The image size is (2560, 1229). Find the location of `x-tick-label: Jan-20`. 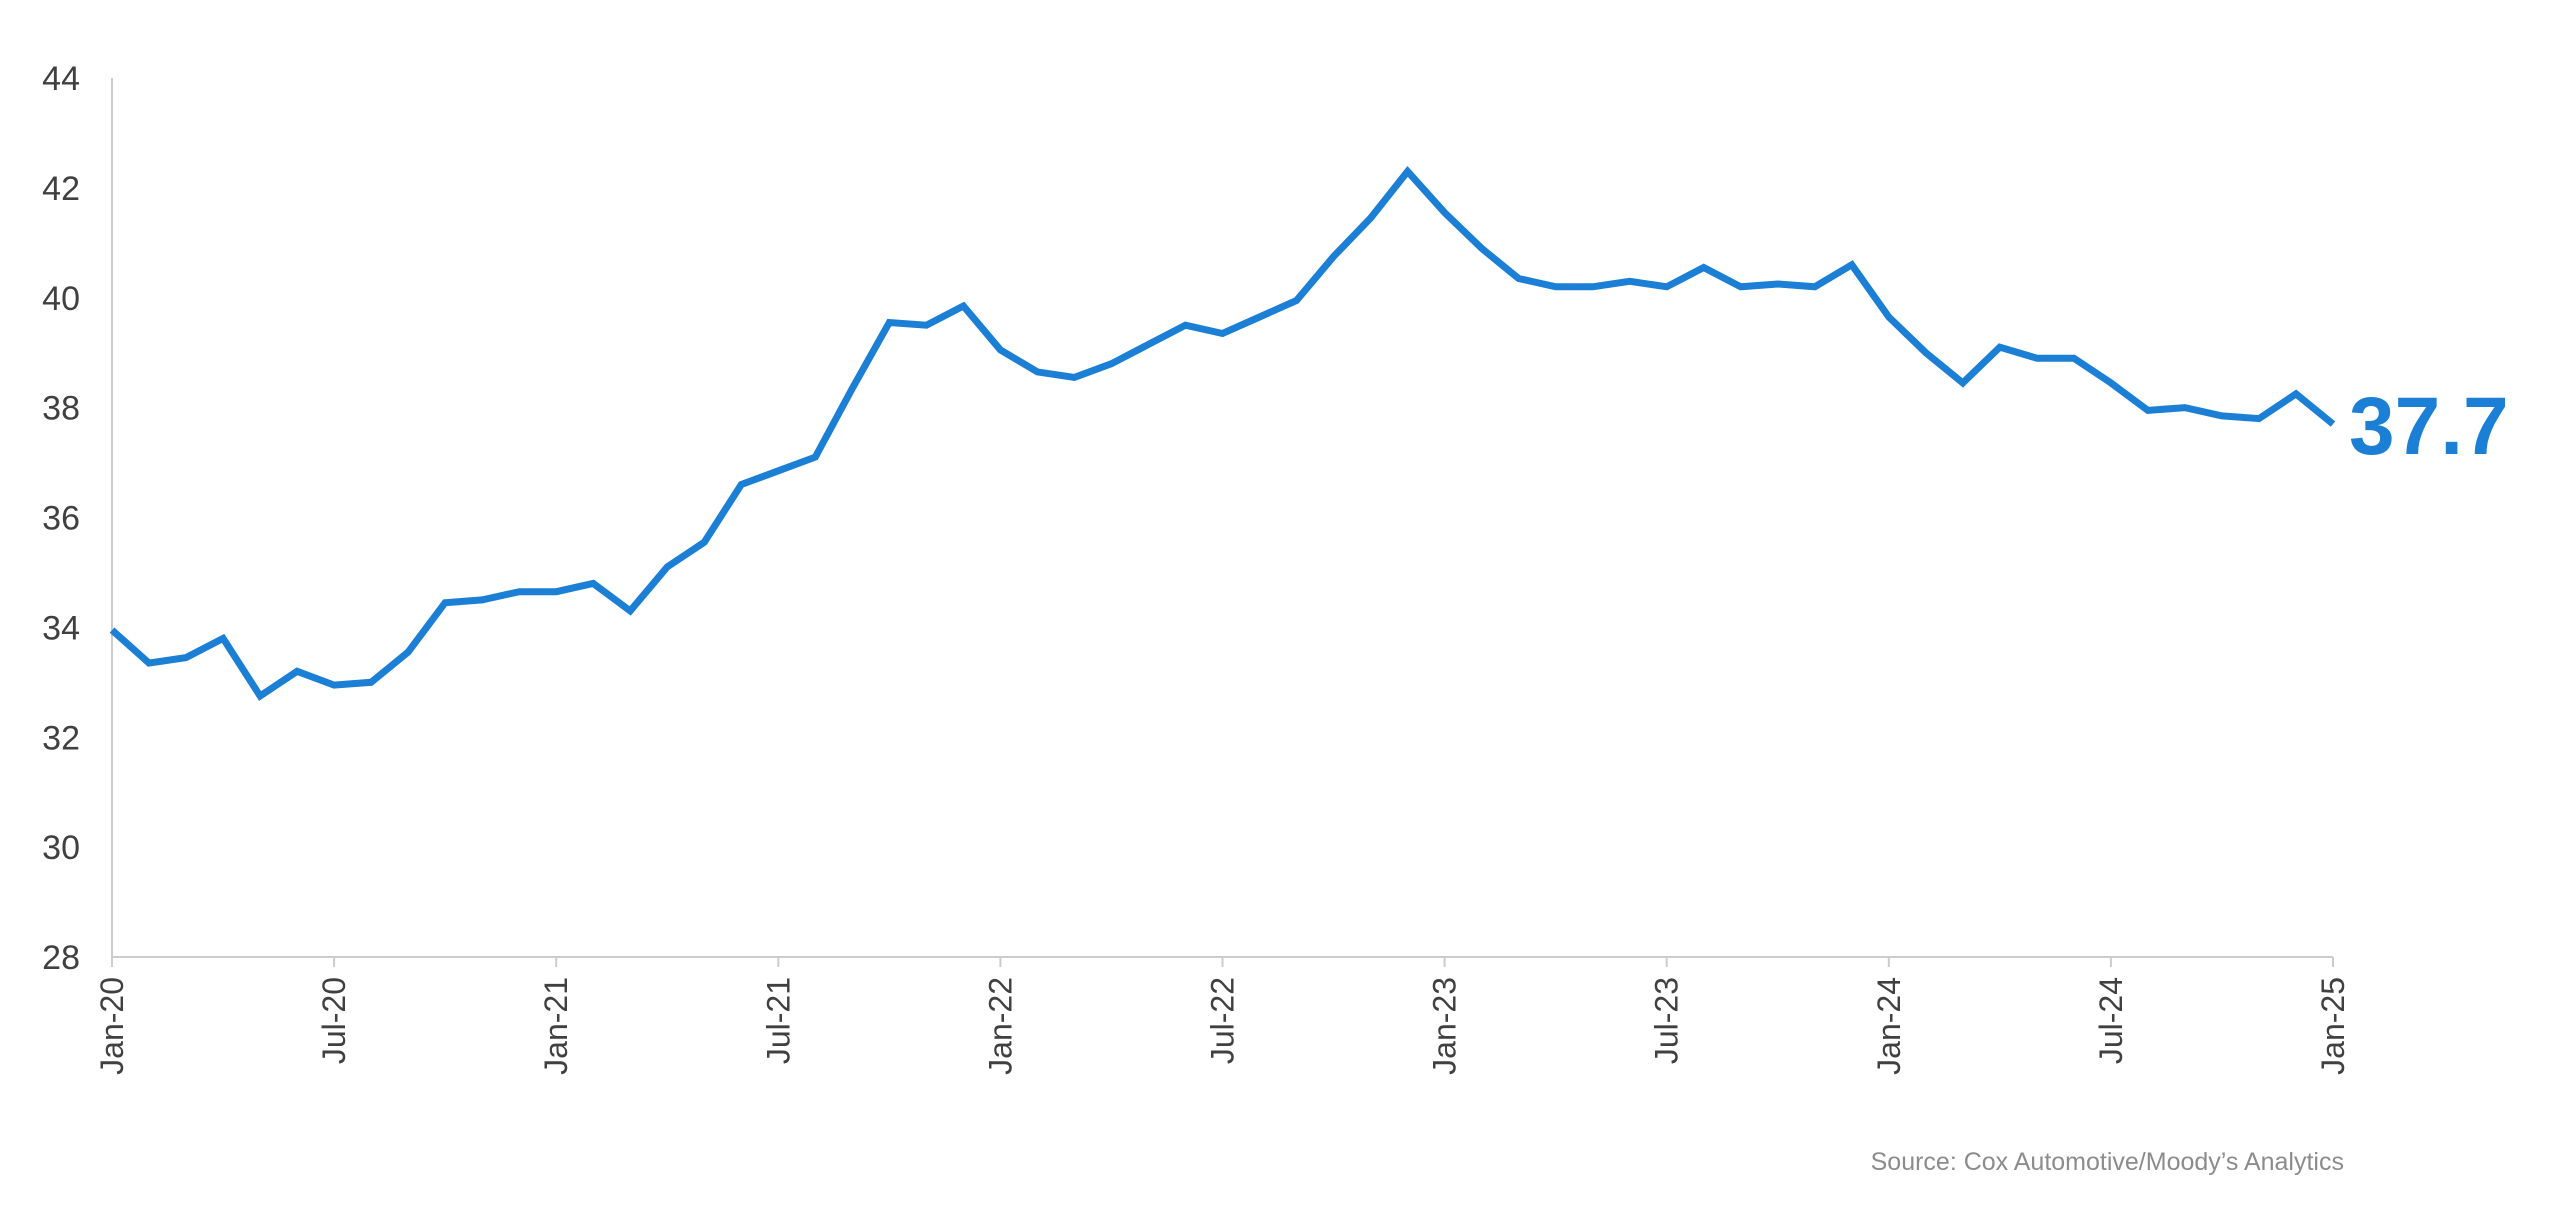

x-tick-label: Jan-20 is located at coordinates (112, 1026).